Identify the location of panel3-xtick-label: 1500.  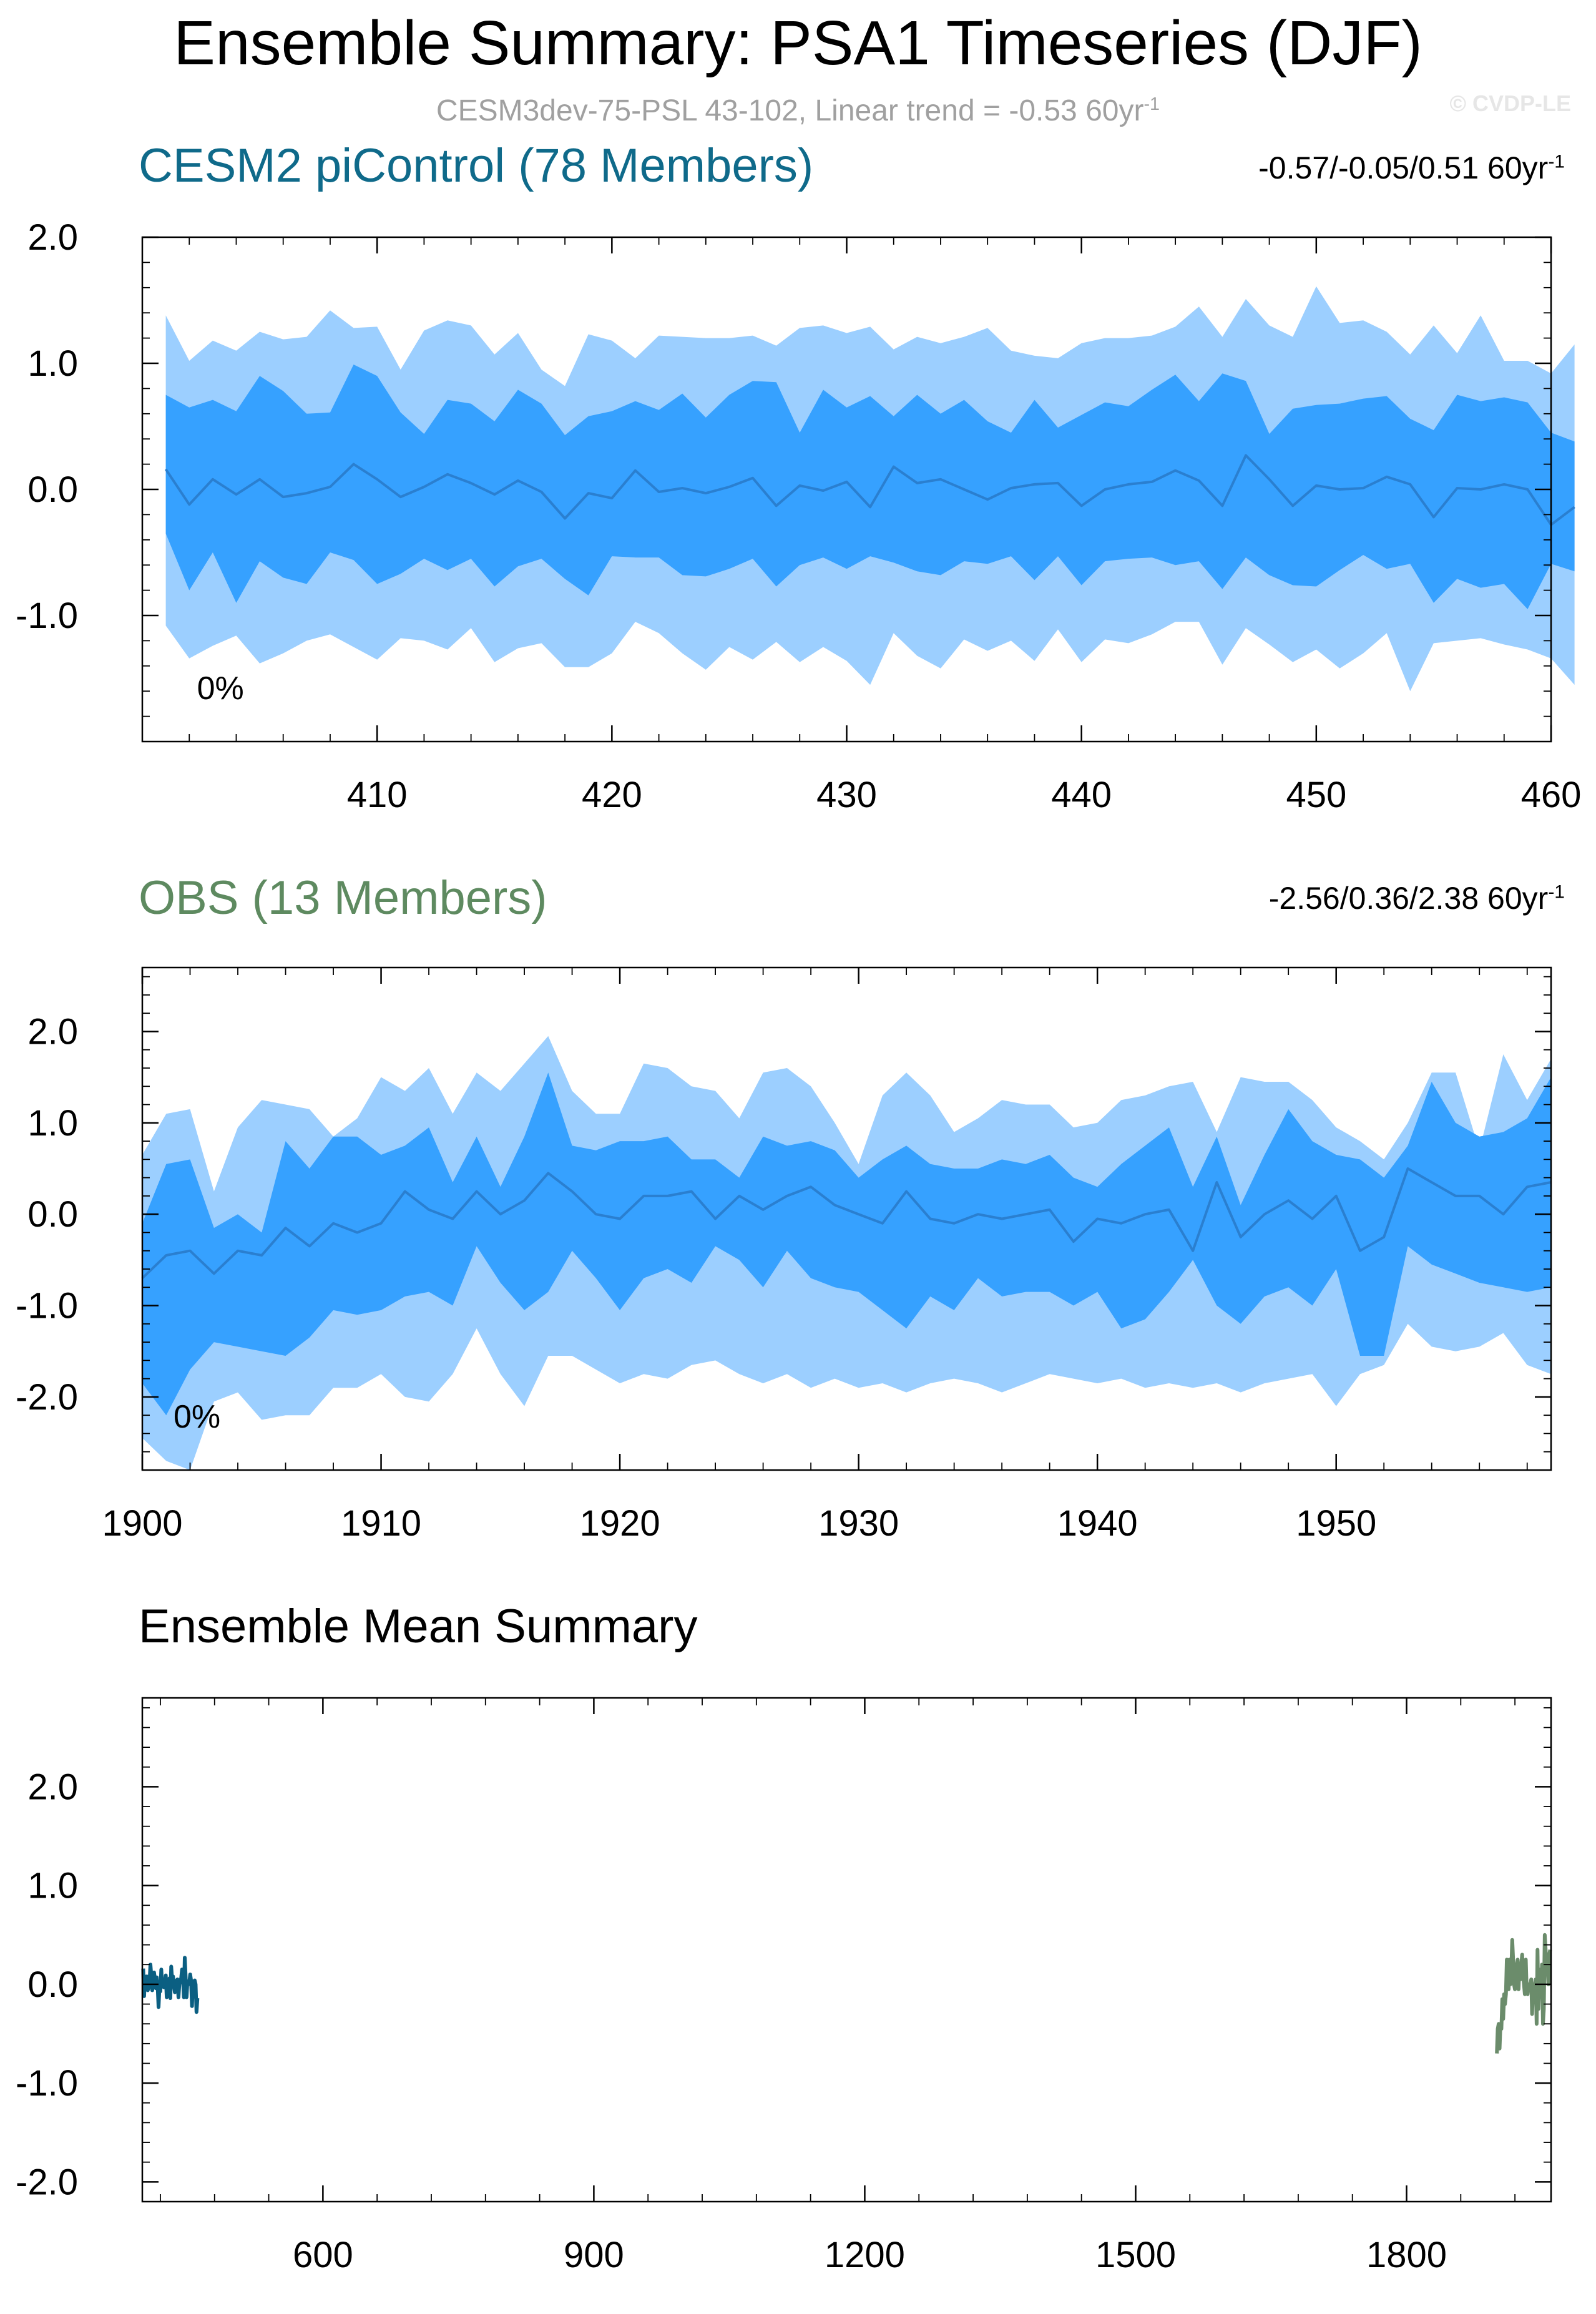
(1135, 2255).